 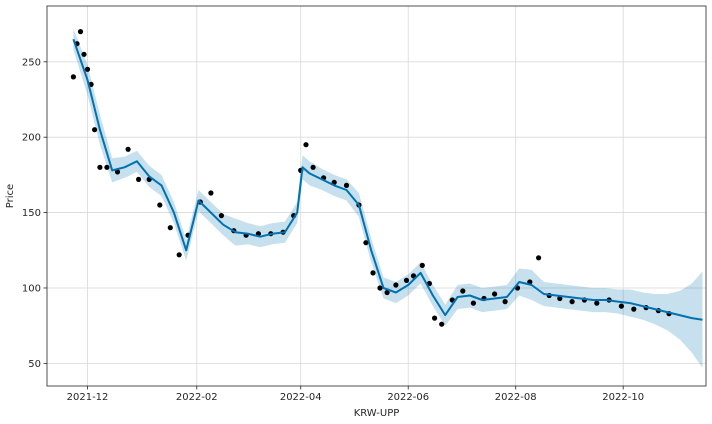 What do you see at coordinates (34, 364) in the screenshot?
I see `y-tick-label: 50` at bounding box center [34, 364].